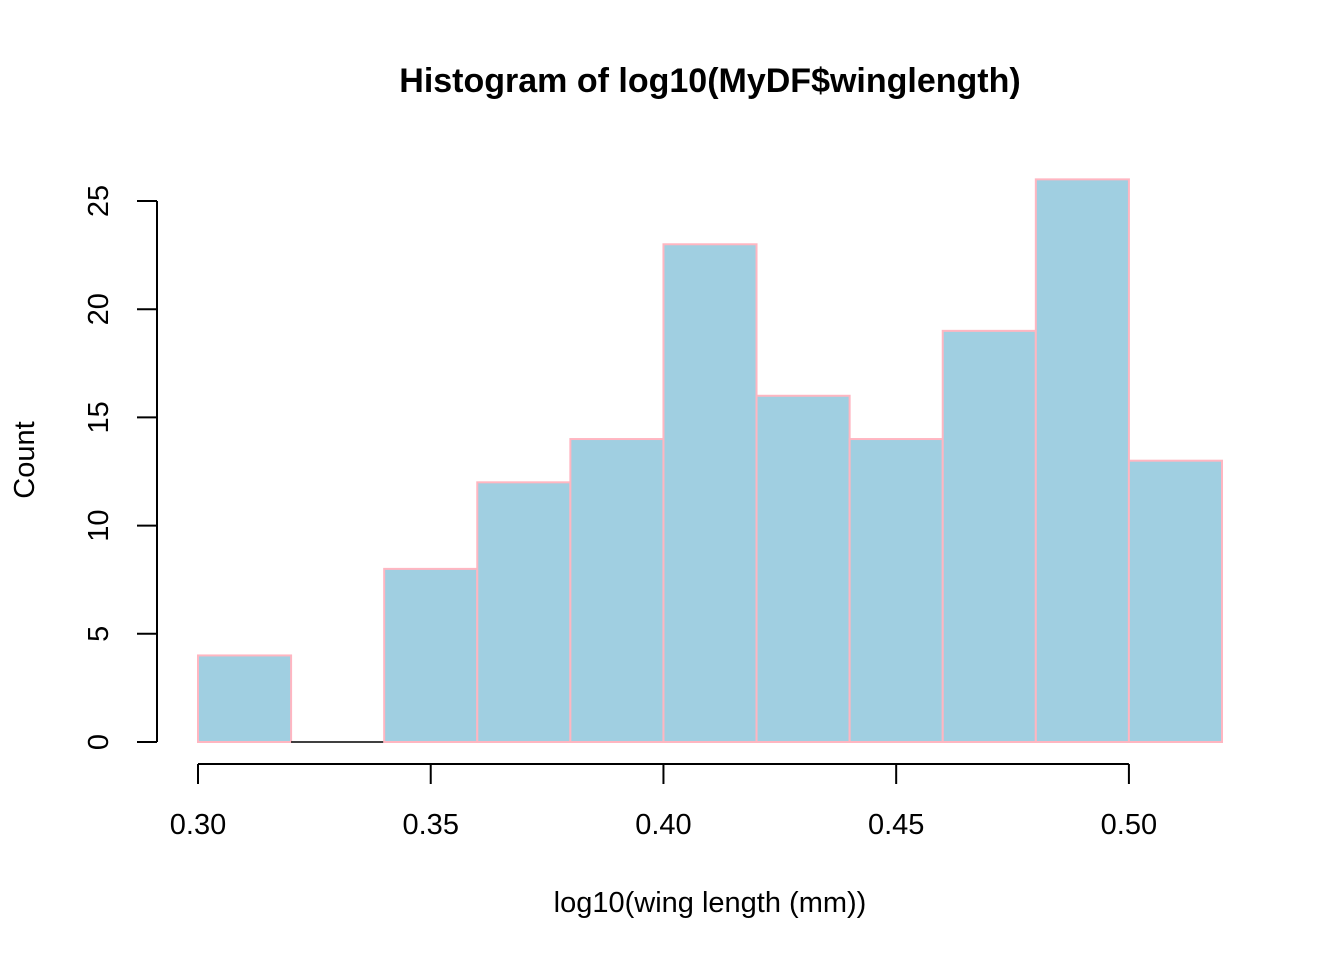 The width and height of the screenshot is (1344, 960). I want to click on x-tick-label: 0.35, so click(431, 825).